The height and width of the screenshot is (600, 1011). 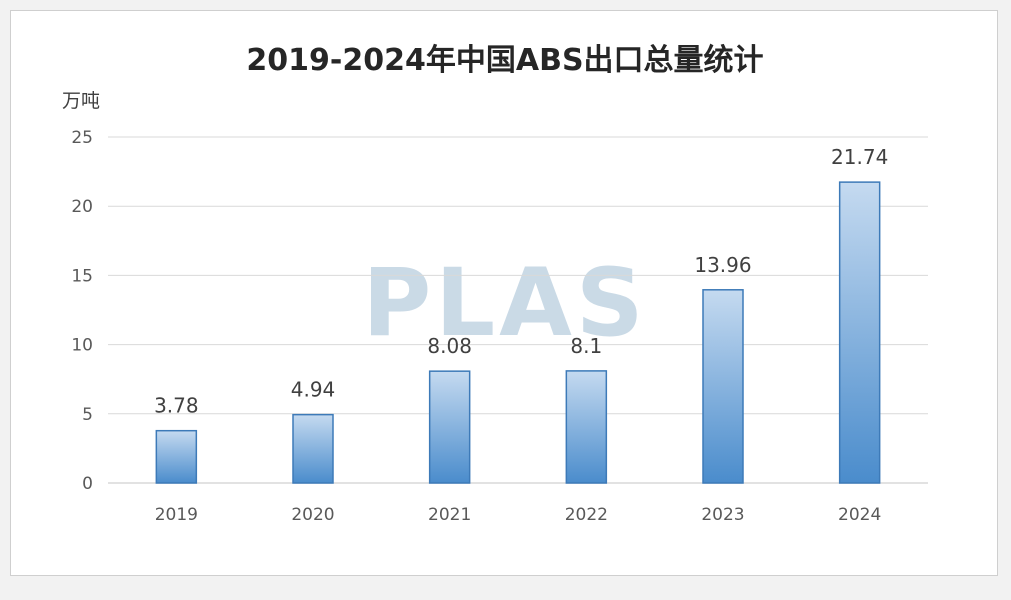 What do you see at coordinates (586, 346) in the screenshot?
I see `data-label-2022: 8.1` at bounding box center [586, 346].